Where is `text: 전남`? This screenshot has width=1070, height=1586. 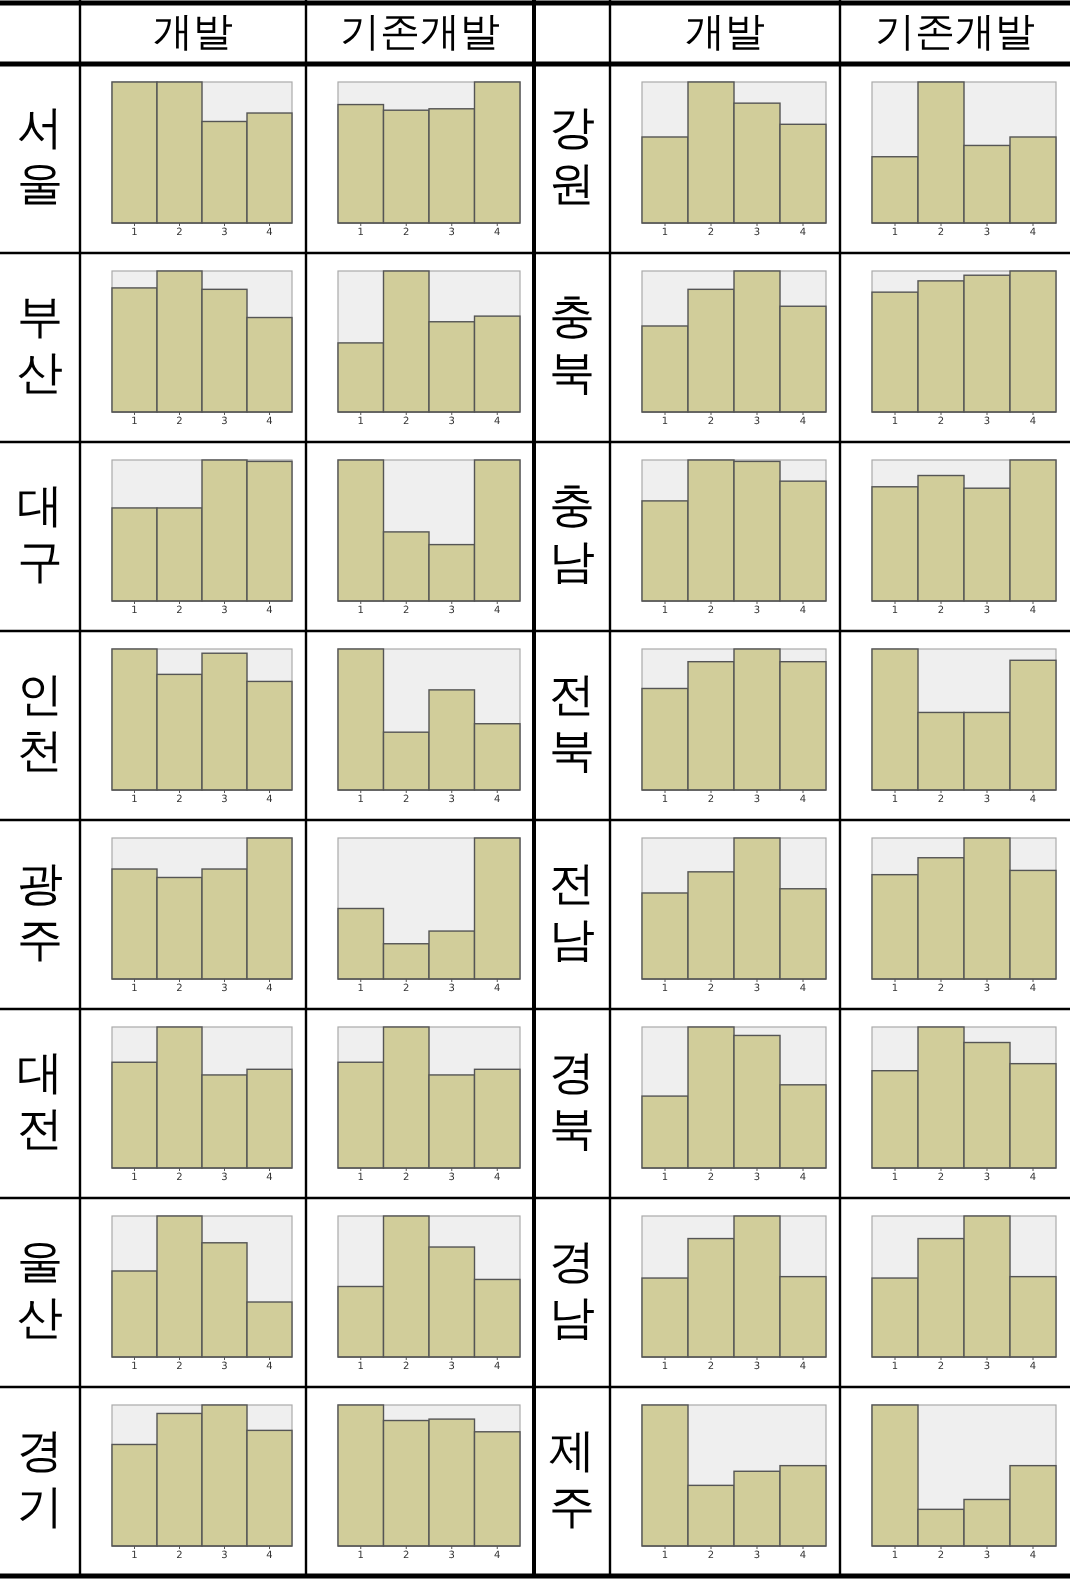
text: 전남 is located at coordinates (572, 913).